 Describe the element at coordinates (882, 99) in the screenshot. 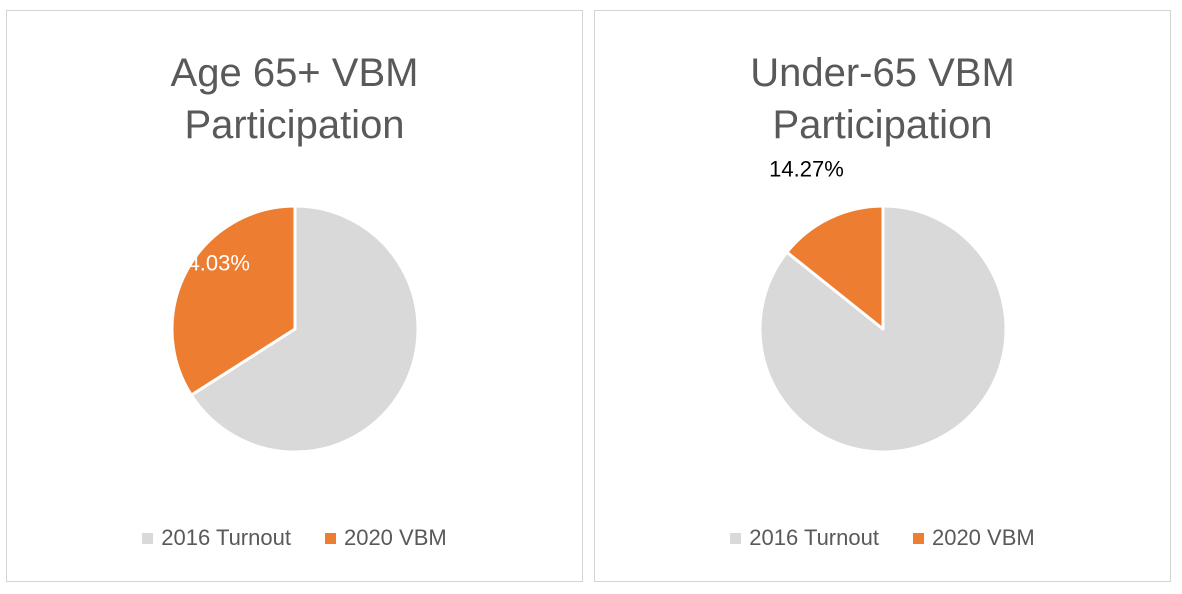

I see `chart-title: Under-65 VBM Participation` at that location.